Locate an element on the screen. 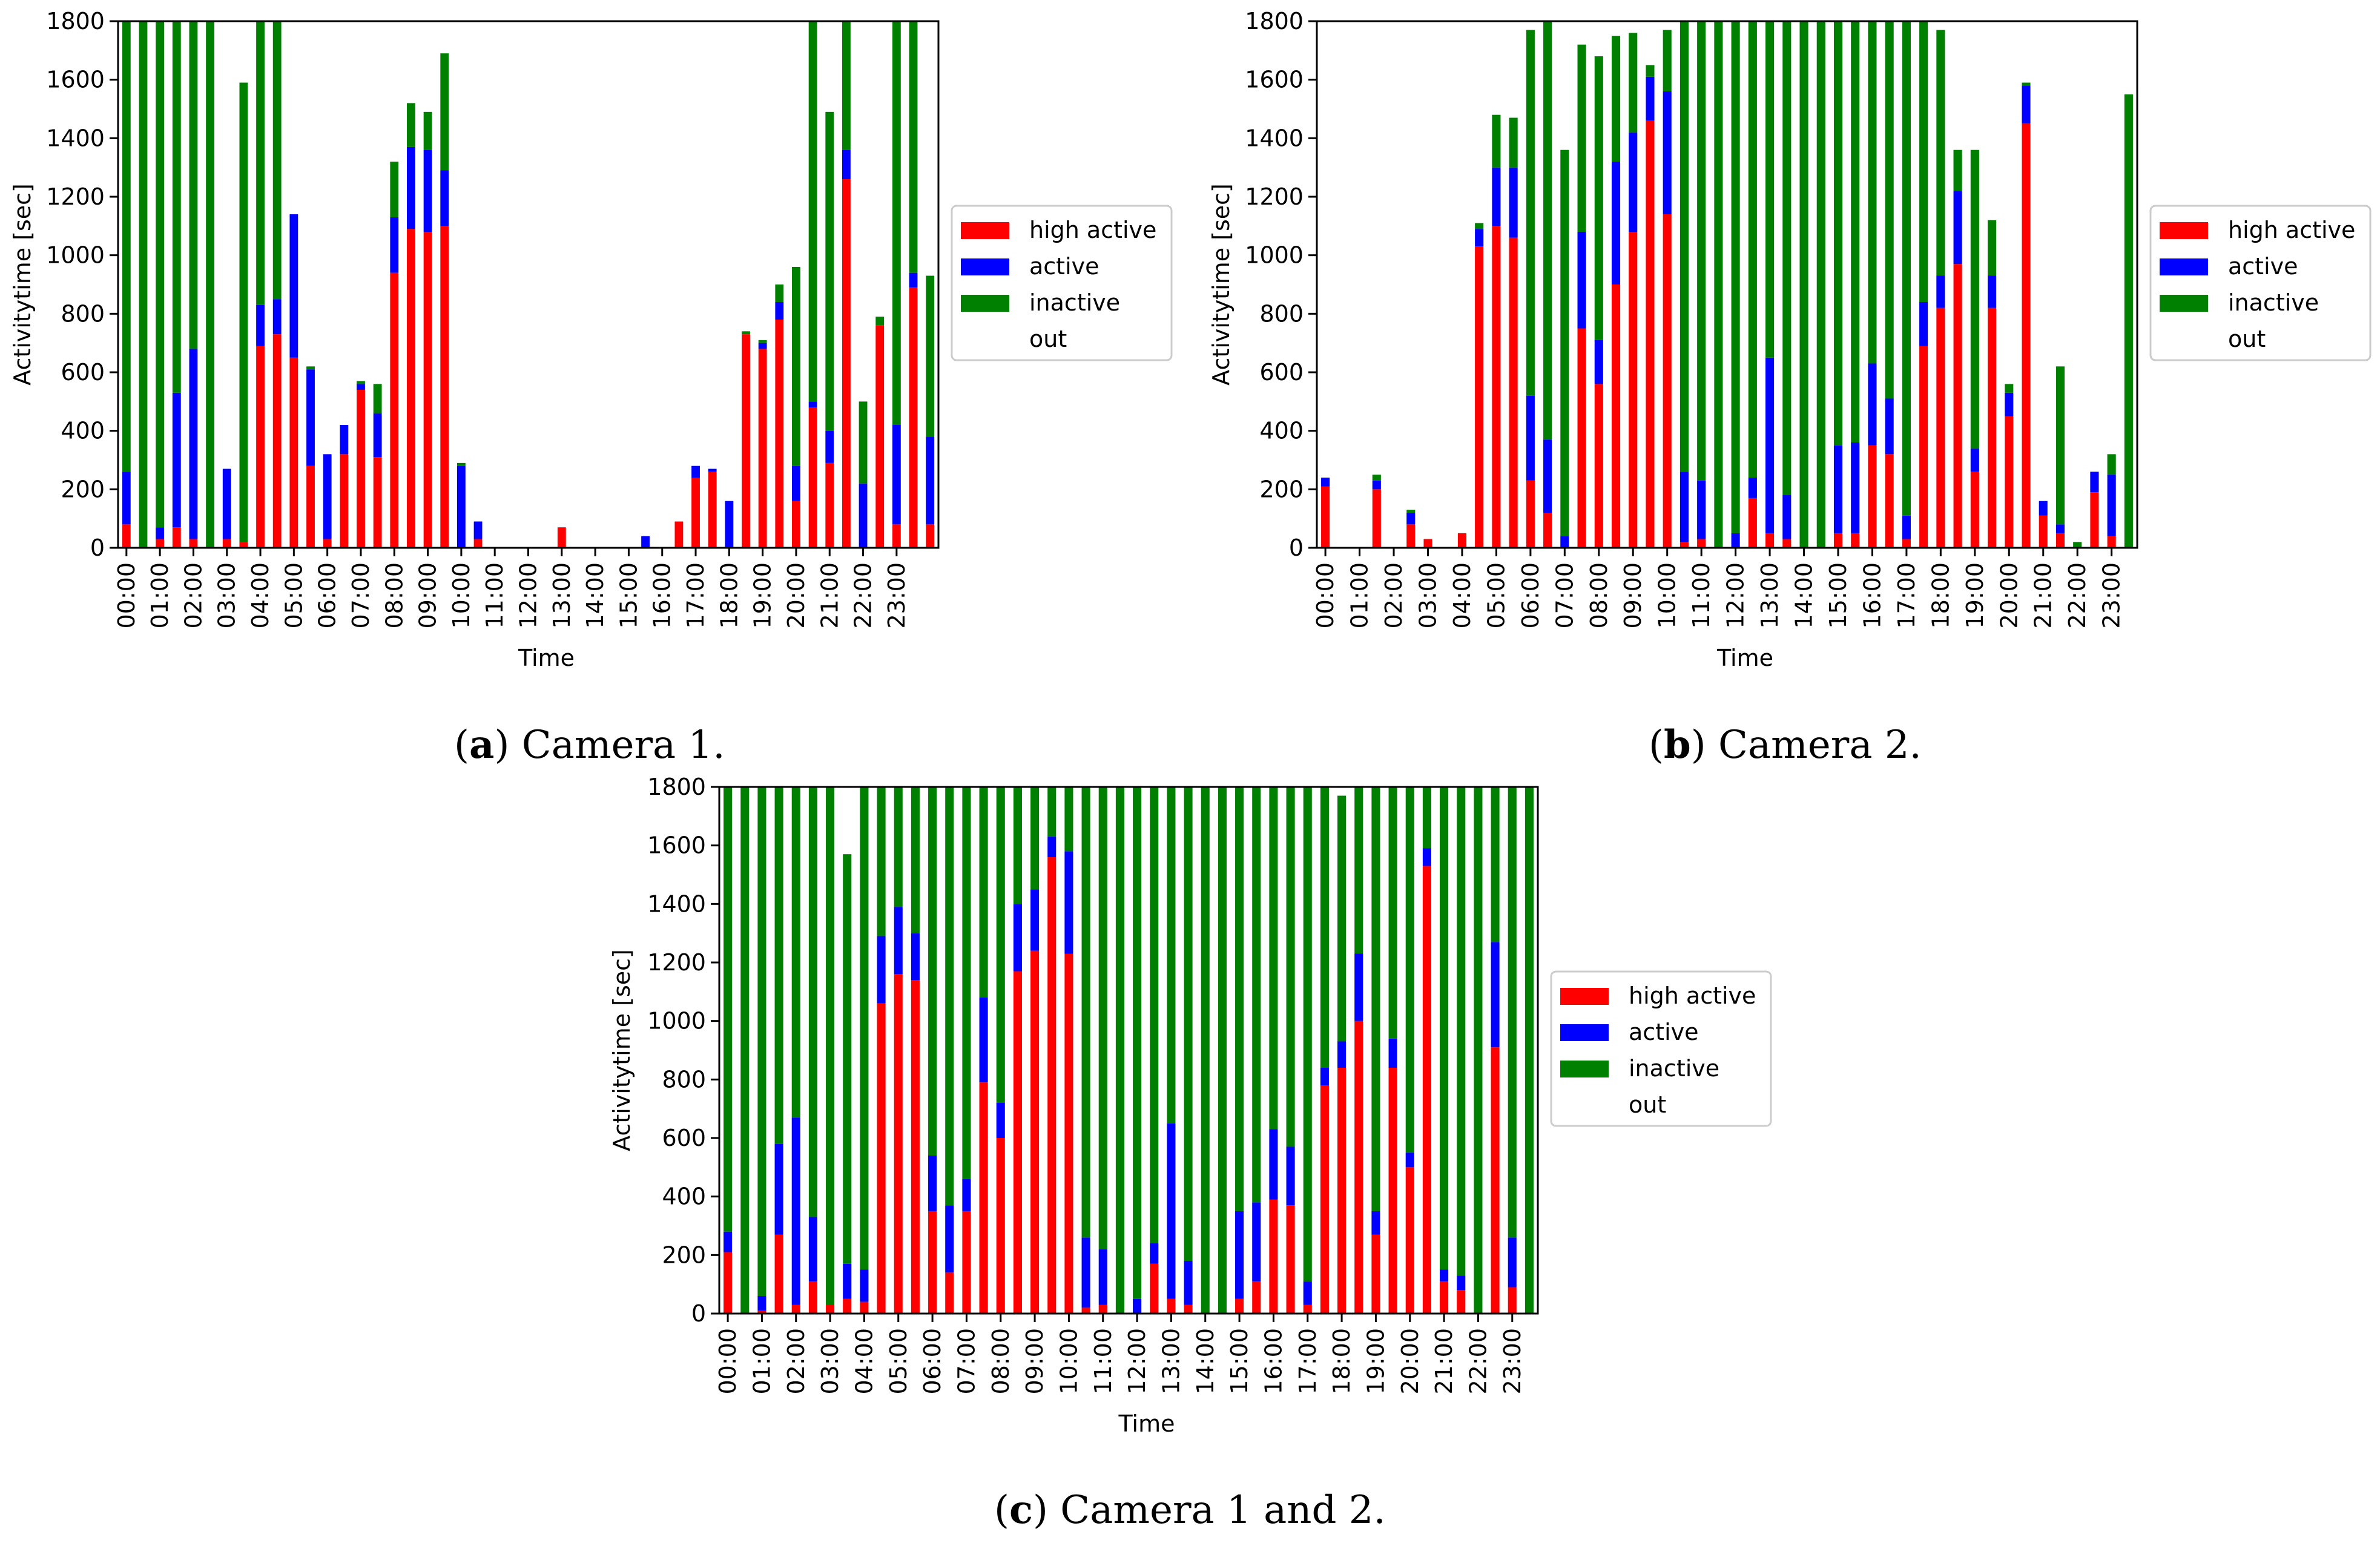  y-tick-label: 600 is located at coordinates (83, 372).